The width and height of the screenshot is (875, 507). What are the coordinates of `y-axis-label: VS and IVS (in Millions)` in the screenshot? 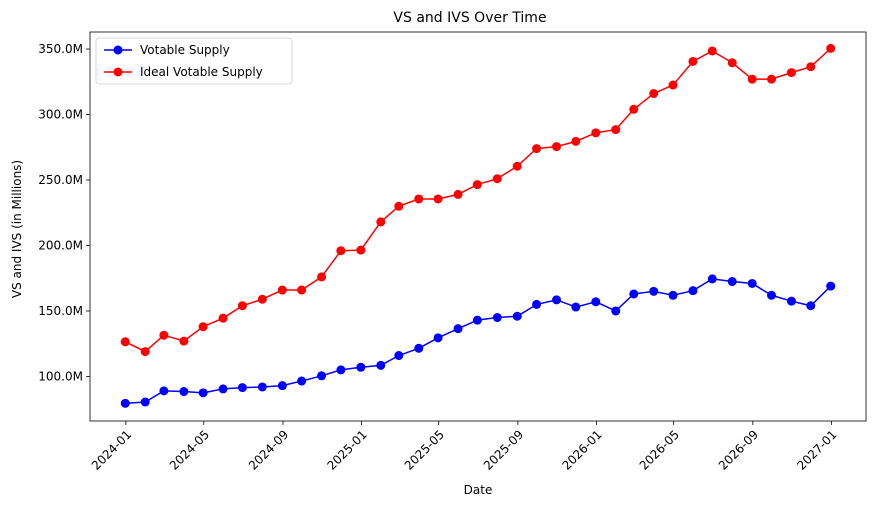 It's located at (17, 229).